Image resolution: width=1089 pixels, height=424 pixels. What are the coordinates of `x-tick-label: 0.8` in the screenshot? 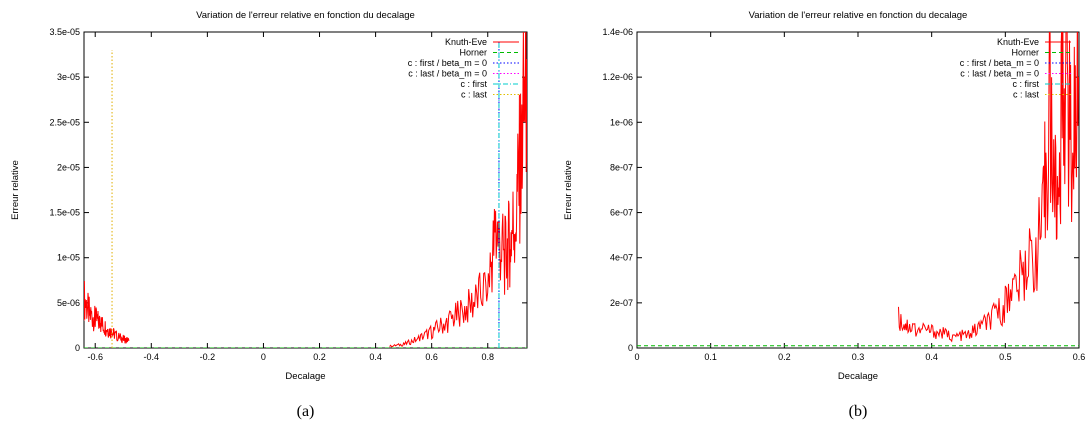 It's located at (487, 357).